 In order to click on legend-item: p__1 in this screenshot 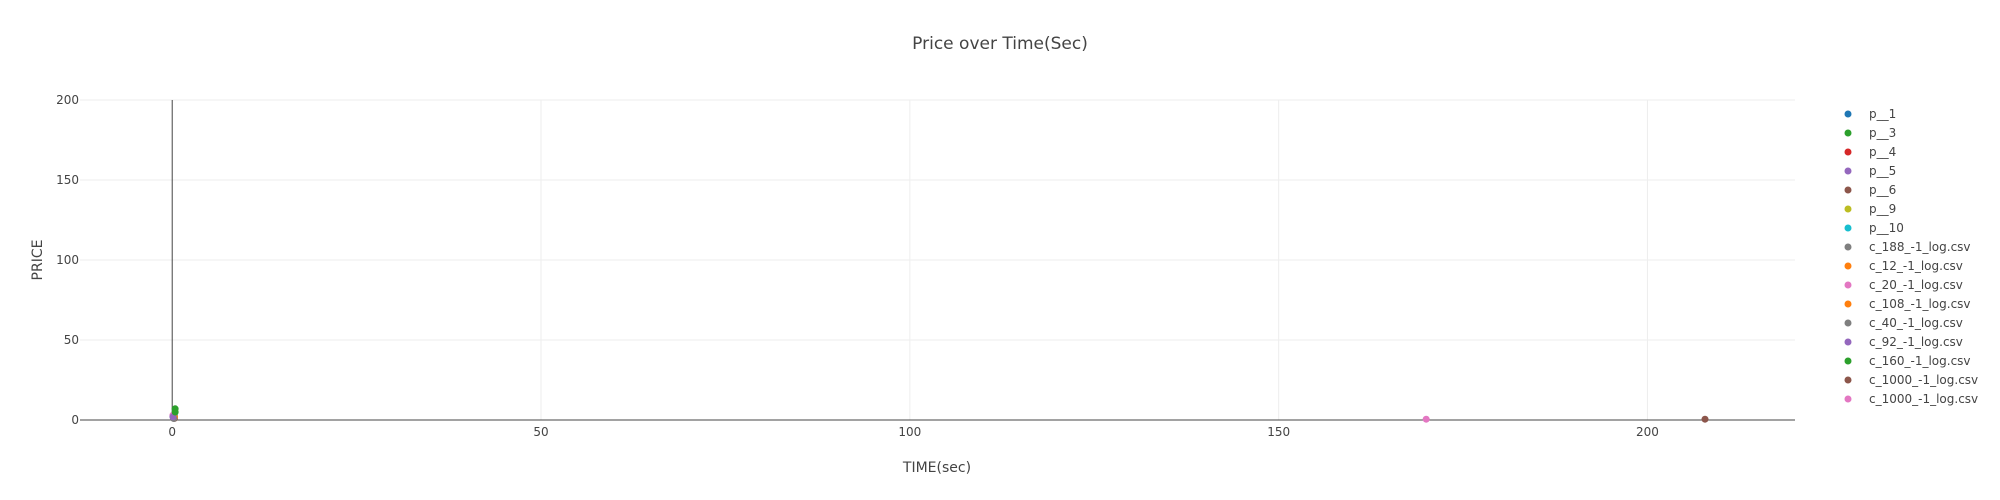, I will do `click(1870, 114)`.